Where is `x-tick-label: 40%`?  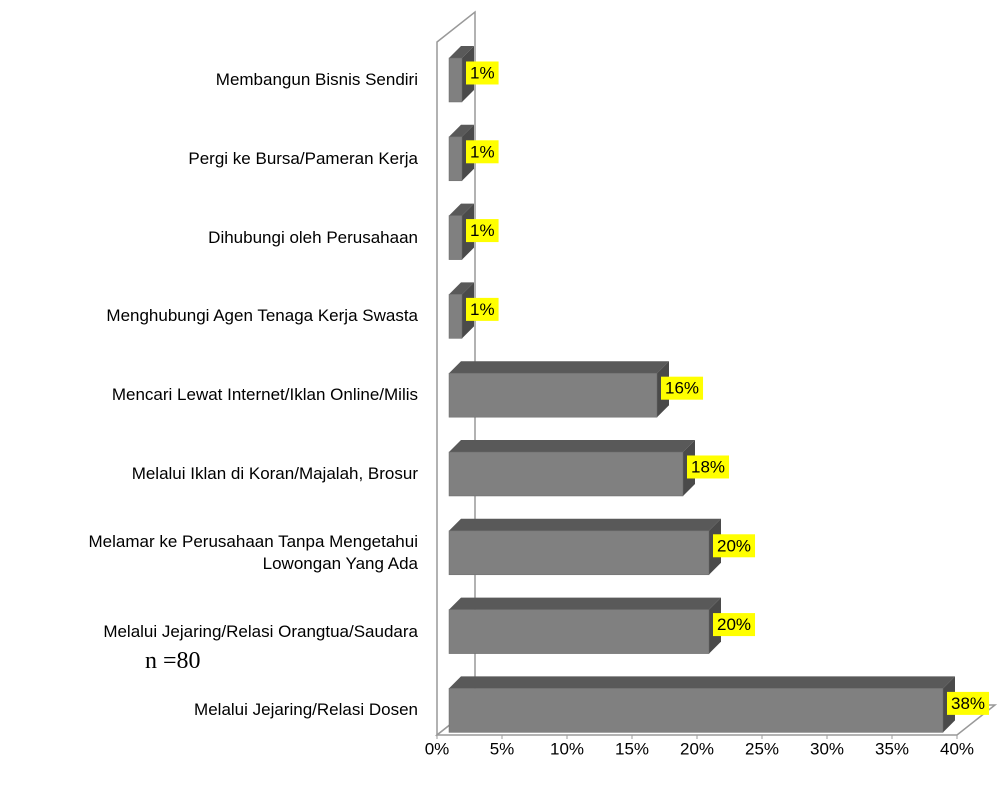
x-tick-label: 40% is located at coordinates (957, 748).